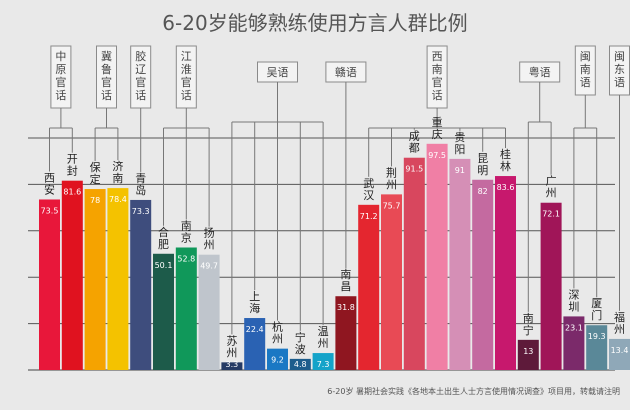 The image size is (630, 410). I want to click on category-label: 杭州, so click(277, 333).